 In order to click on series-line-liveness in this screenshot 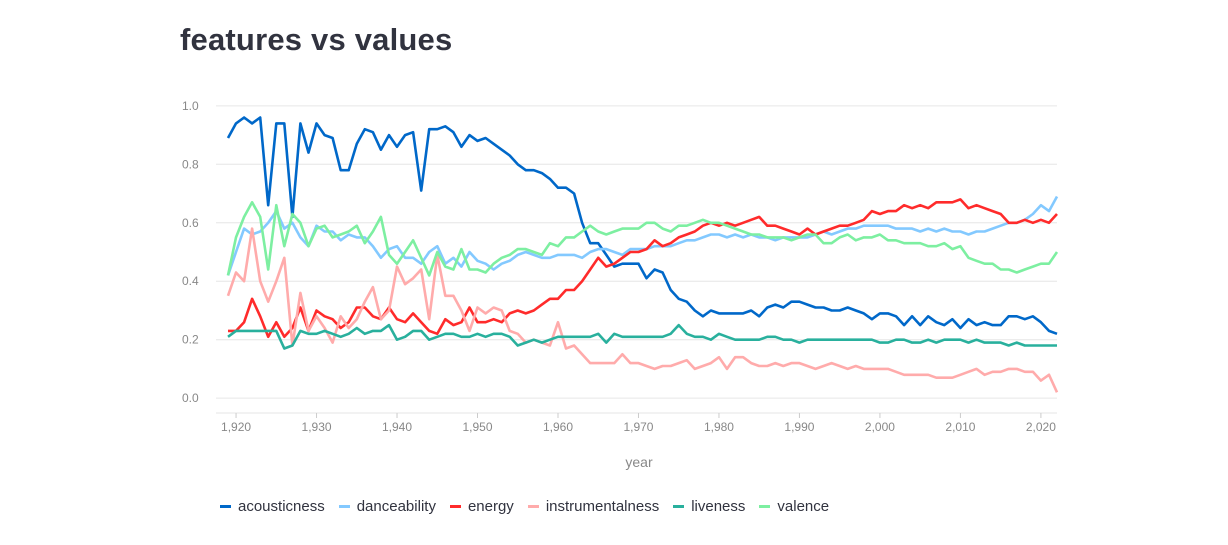, I will do `click(642, 336)`.